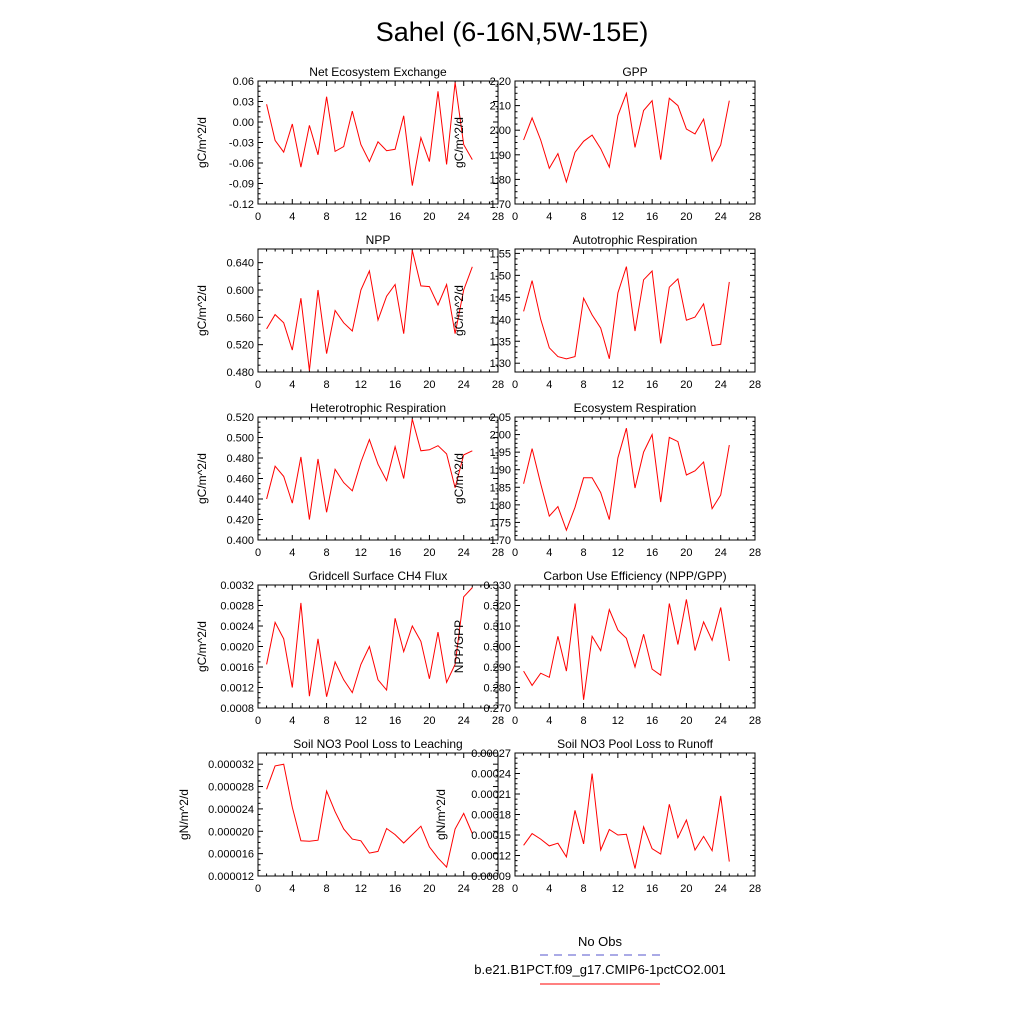 The height and width of the screenshot is (1024, 1024). I want to click on y-tick-label: 0.300, so click(497, 648).